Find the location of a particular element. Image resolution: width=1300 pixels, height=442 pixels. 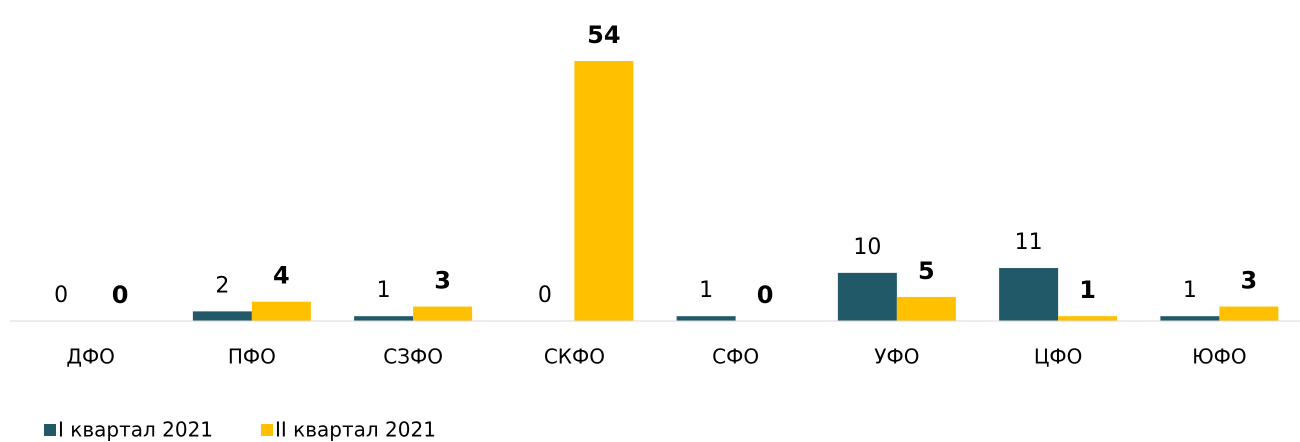

x-tick-label: ЮФО is located at coordinates (1219, 357).